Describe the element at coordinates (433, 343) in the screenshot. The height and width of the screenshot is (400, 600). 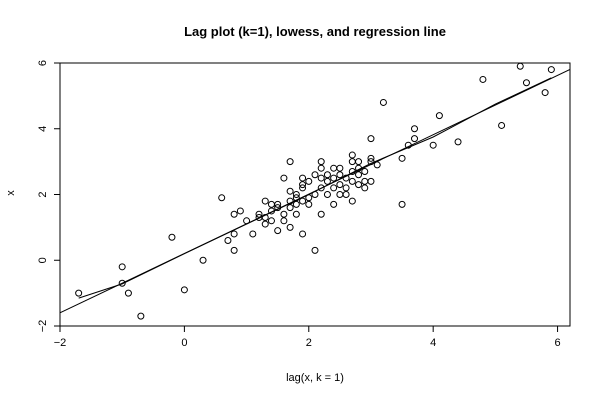
I see `x-tick-label: 4` at that location.